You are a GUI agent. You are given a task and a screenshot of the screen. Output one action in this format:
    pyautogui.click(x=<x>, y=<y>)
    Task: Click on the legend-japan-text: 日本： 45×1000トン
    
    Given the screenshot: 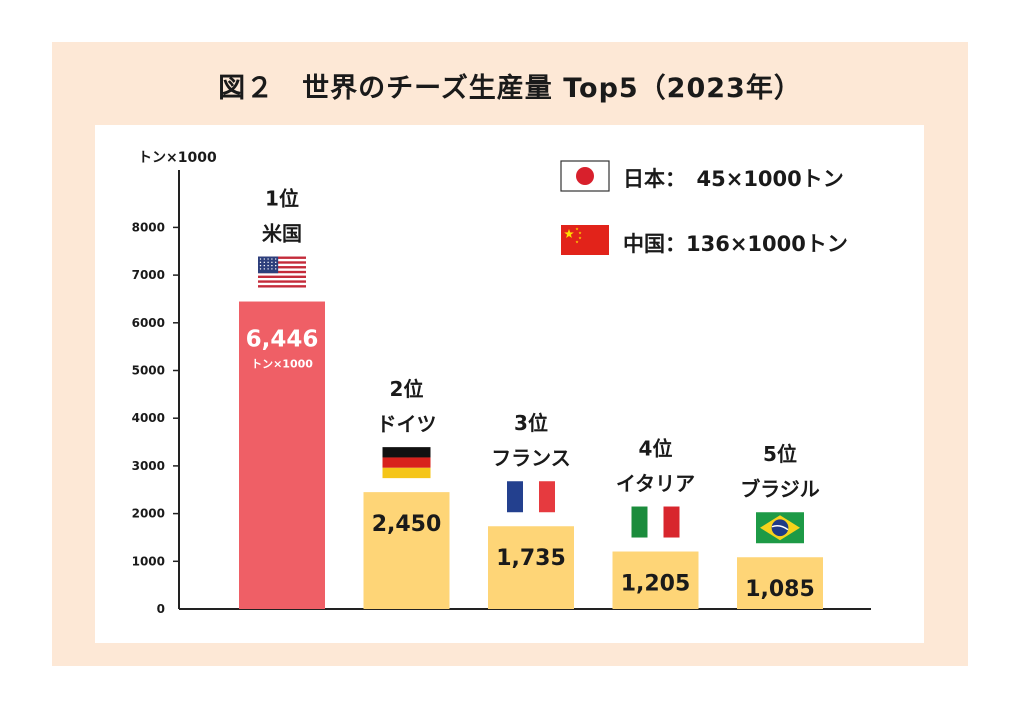 What is the action you would take?
    pyautogui.click(x=733, y=179)
    